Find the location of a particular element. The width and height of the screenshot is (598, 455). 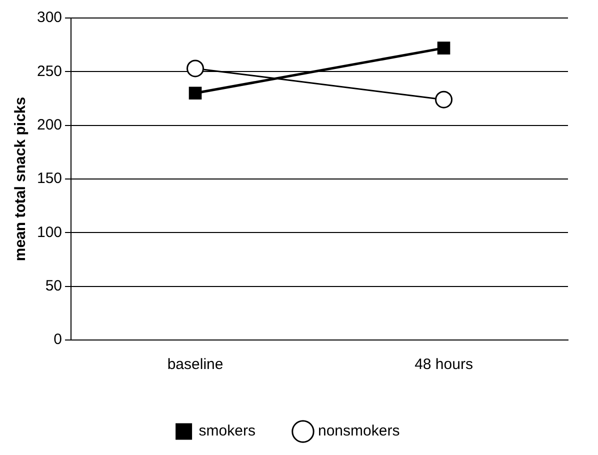

y-tick-label: 150 is located at coordinates (49, 179).